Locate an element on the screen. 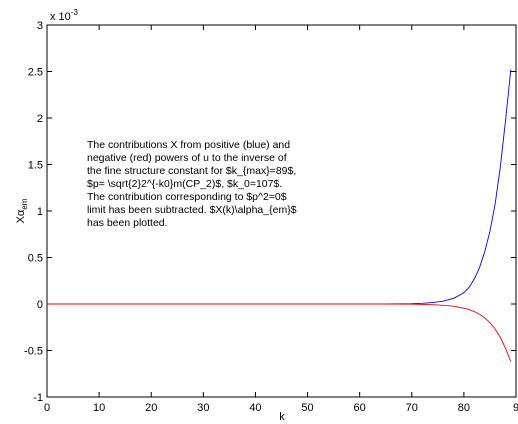  x-tick-label: 10 is located at coordinates (99, 408).